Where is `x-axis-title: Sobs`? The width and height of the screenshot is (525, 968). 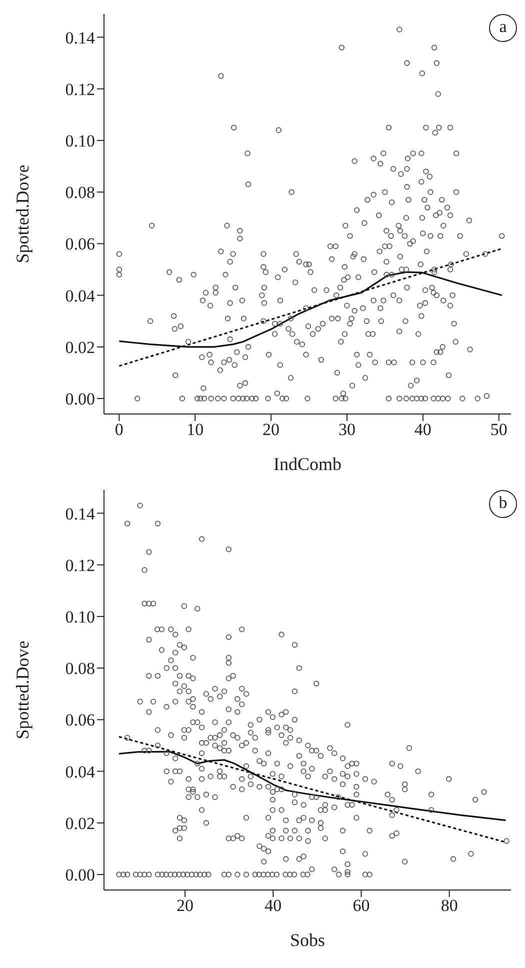
x-axis-title: Sobs is located at coordinates (308, 940).